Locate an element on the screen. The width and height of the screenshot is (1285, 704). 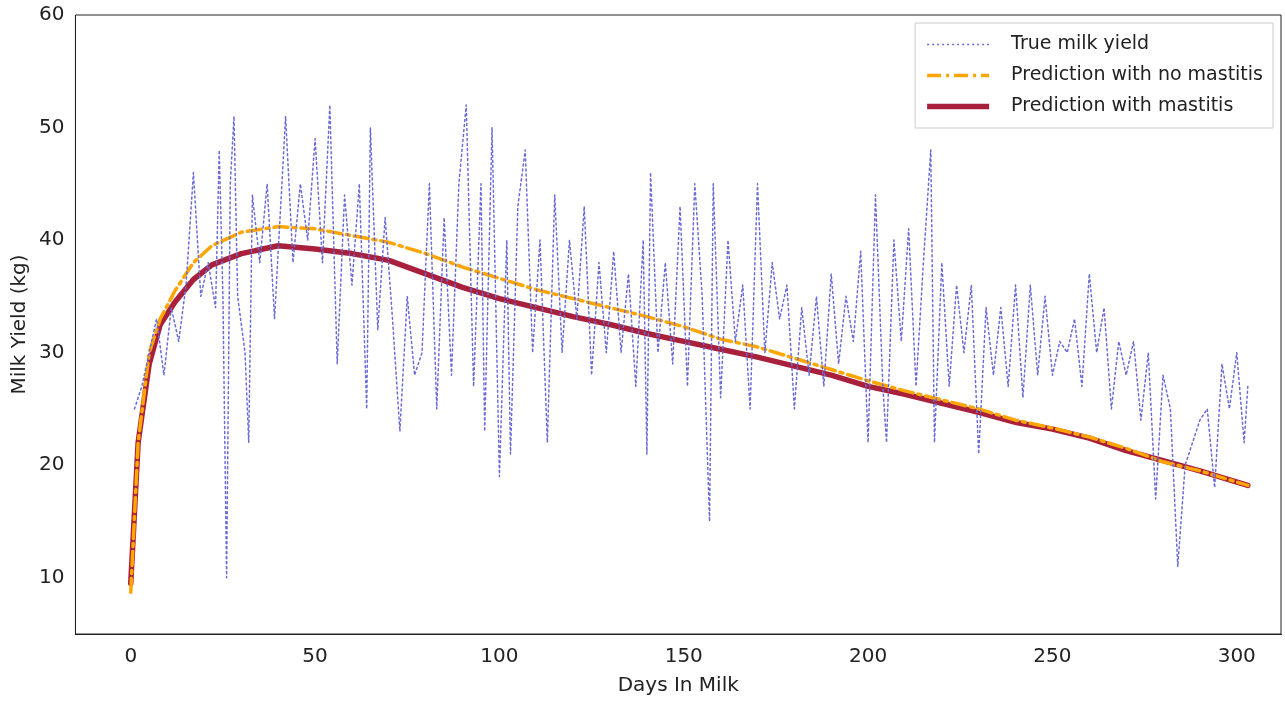
x-tick-label: 50 is located at coordinates (315, 655).